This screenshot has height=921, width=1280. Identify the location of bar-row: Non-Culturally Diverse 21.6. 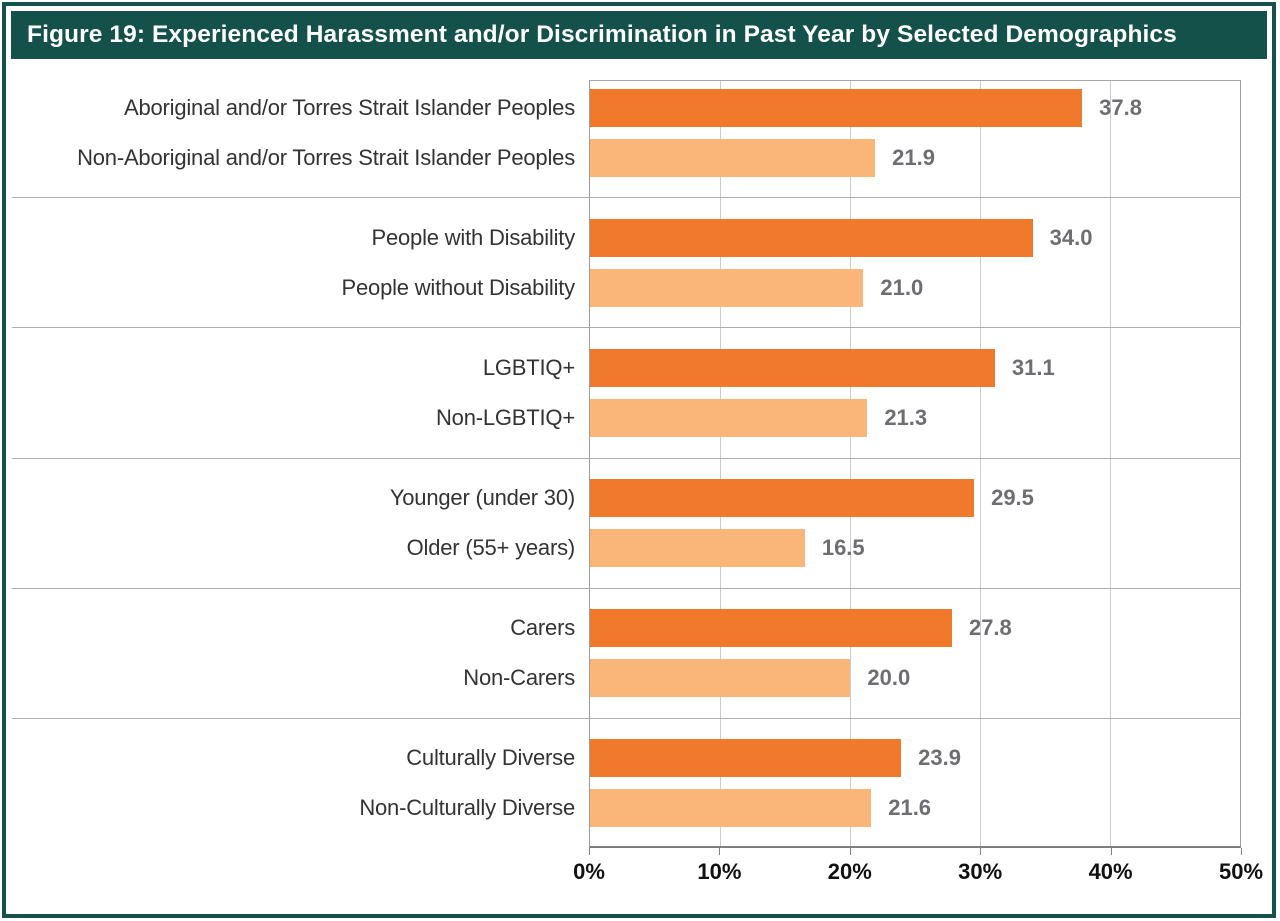
(626, 808).